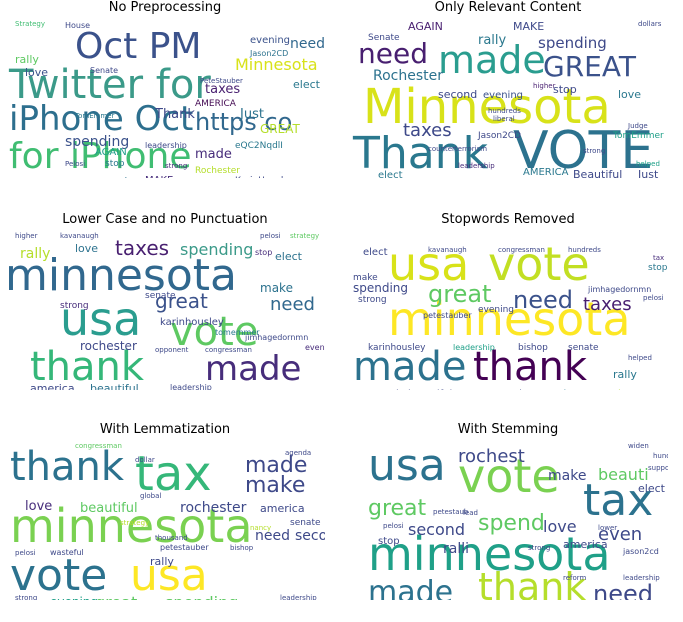  I want to click on cloud-word: Twitter for, so click(109, 85).